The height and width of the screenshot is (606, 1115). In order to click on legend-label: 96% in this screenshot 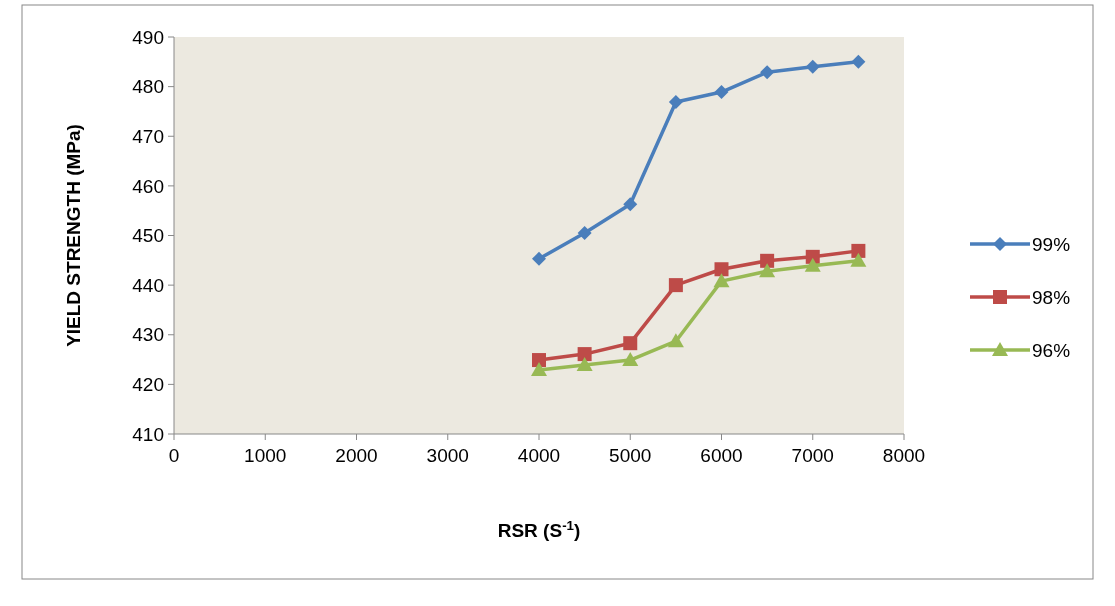, I will do `click(1051, 350)`.